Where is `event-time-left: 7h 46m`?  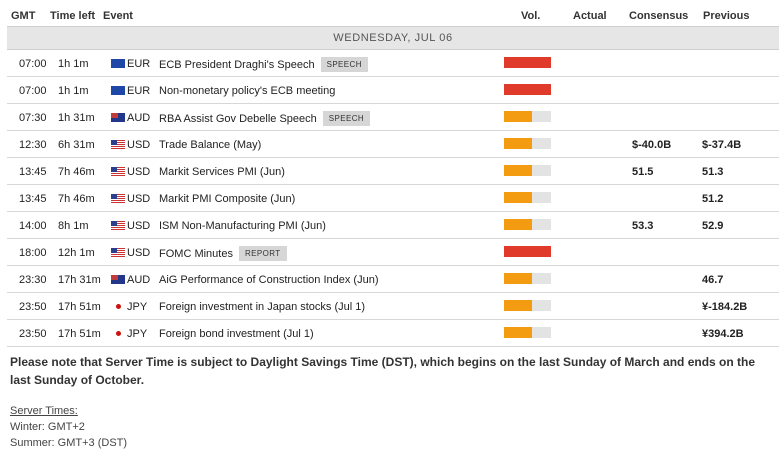
event-time-left: 7h 46m is located at coordinates (76, 199).